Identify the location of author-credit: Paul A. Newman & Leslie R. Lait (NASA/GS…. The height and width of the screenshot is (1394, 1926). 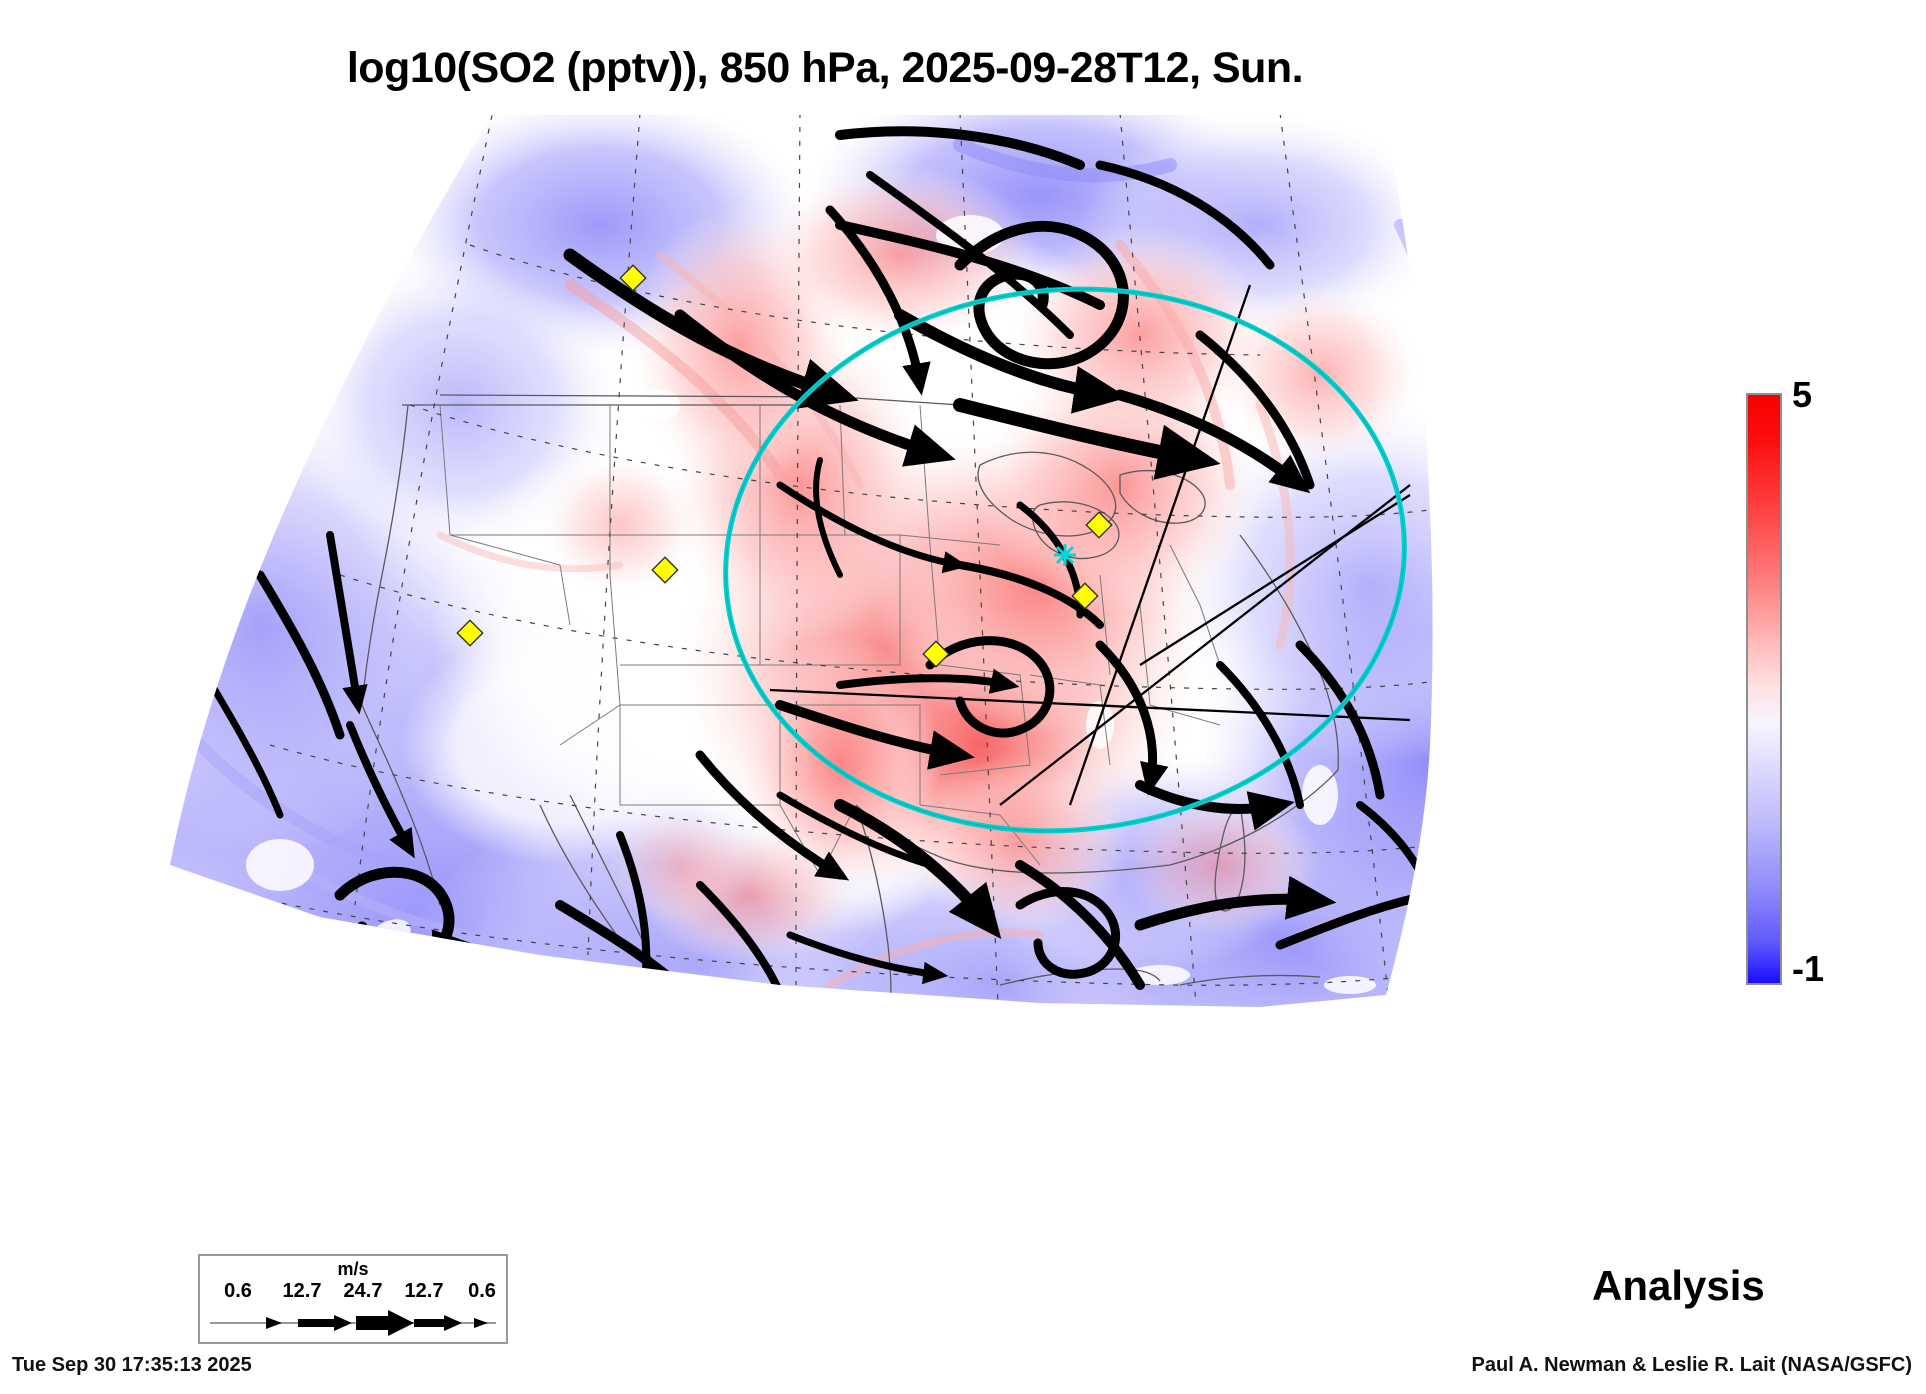
(1691, 1365).